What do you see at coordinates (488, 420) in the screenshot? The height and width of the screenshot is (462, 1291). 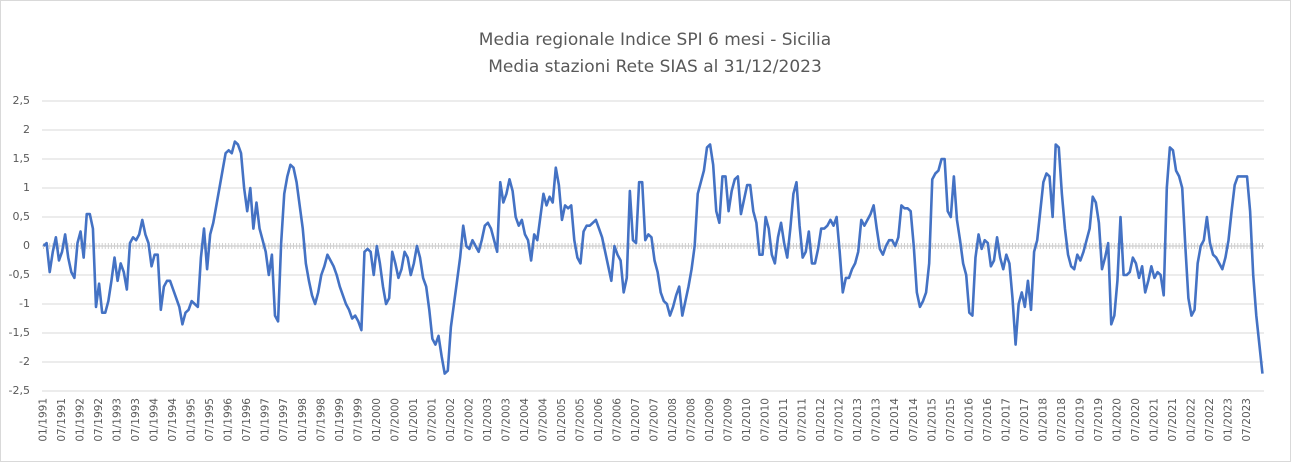 I see `x-tick-label: 01/2003` at bounding box center [488, 420].